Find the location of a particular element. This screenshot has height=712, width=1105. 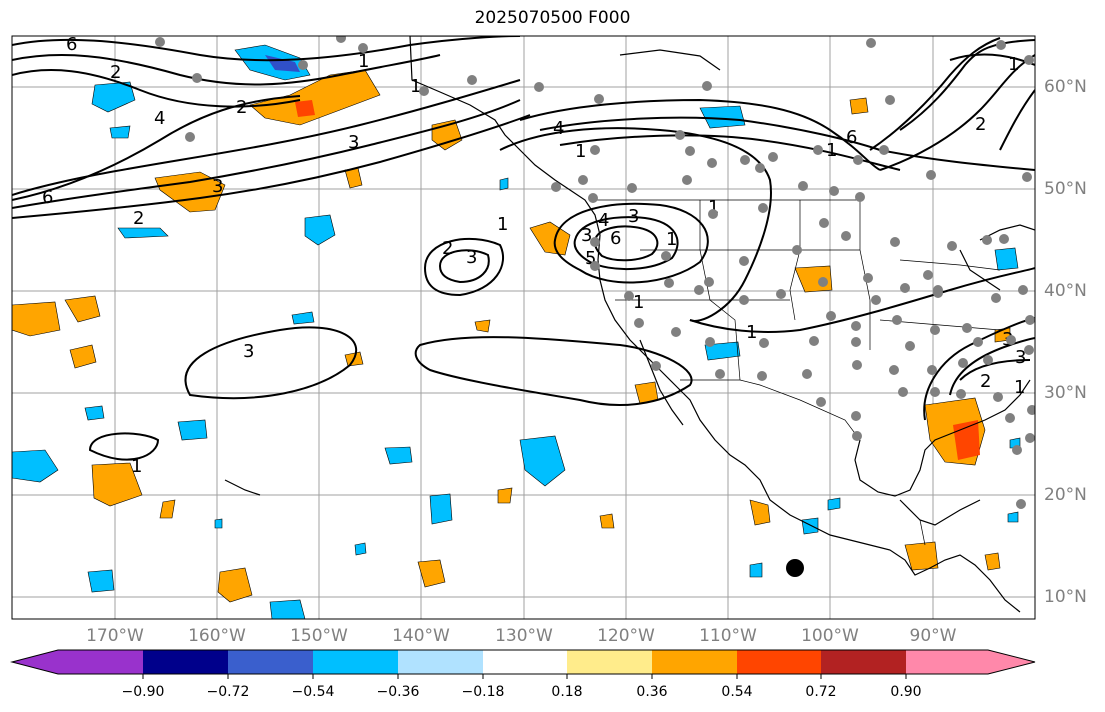

colorbar is located at coordinates (523, 664).